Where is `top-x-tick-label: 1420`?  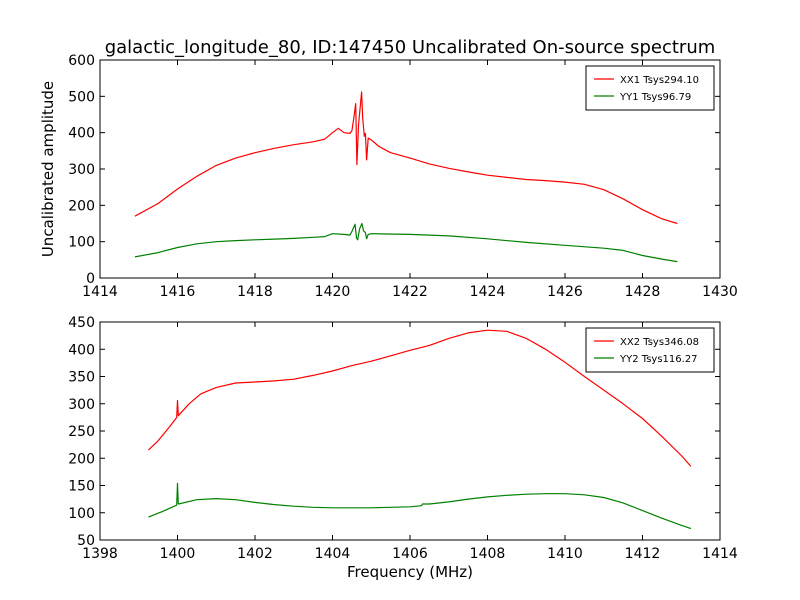
top-x-tick-label: 1420 is located at coordinates (333, 292).